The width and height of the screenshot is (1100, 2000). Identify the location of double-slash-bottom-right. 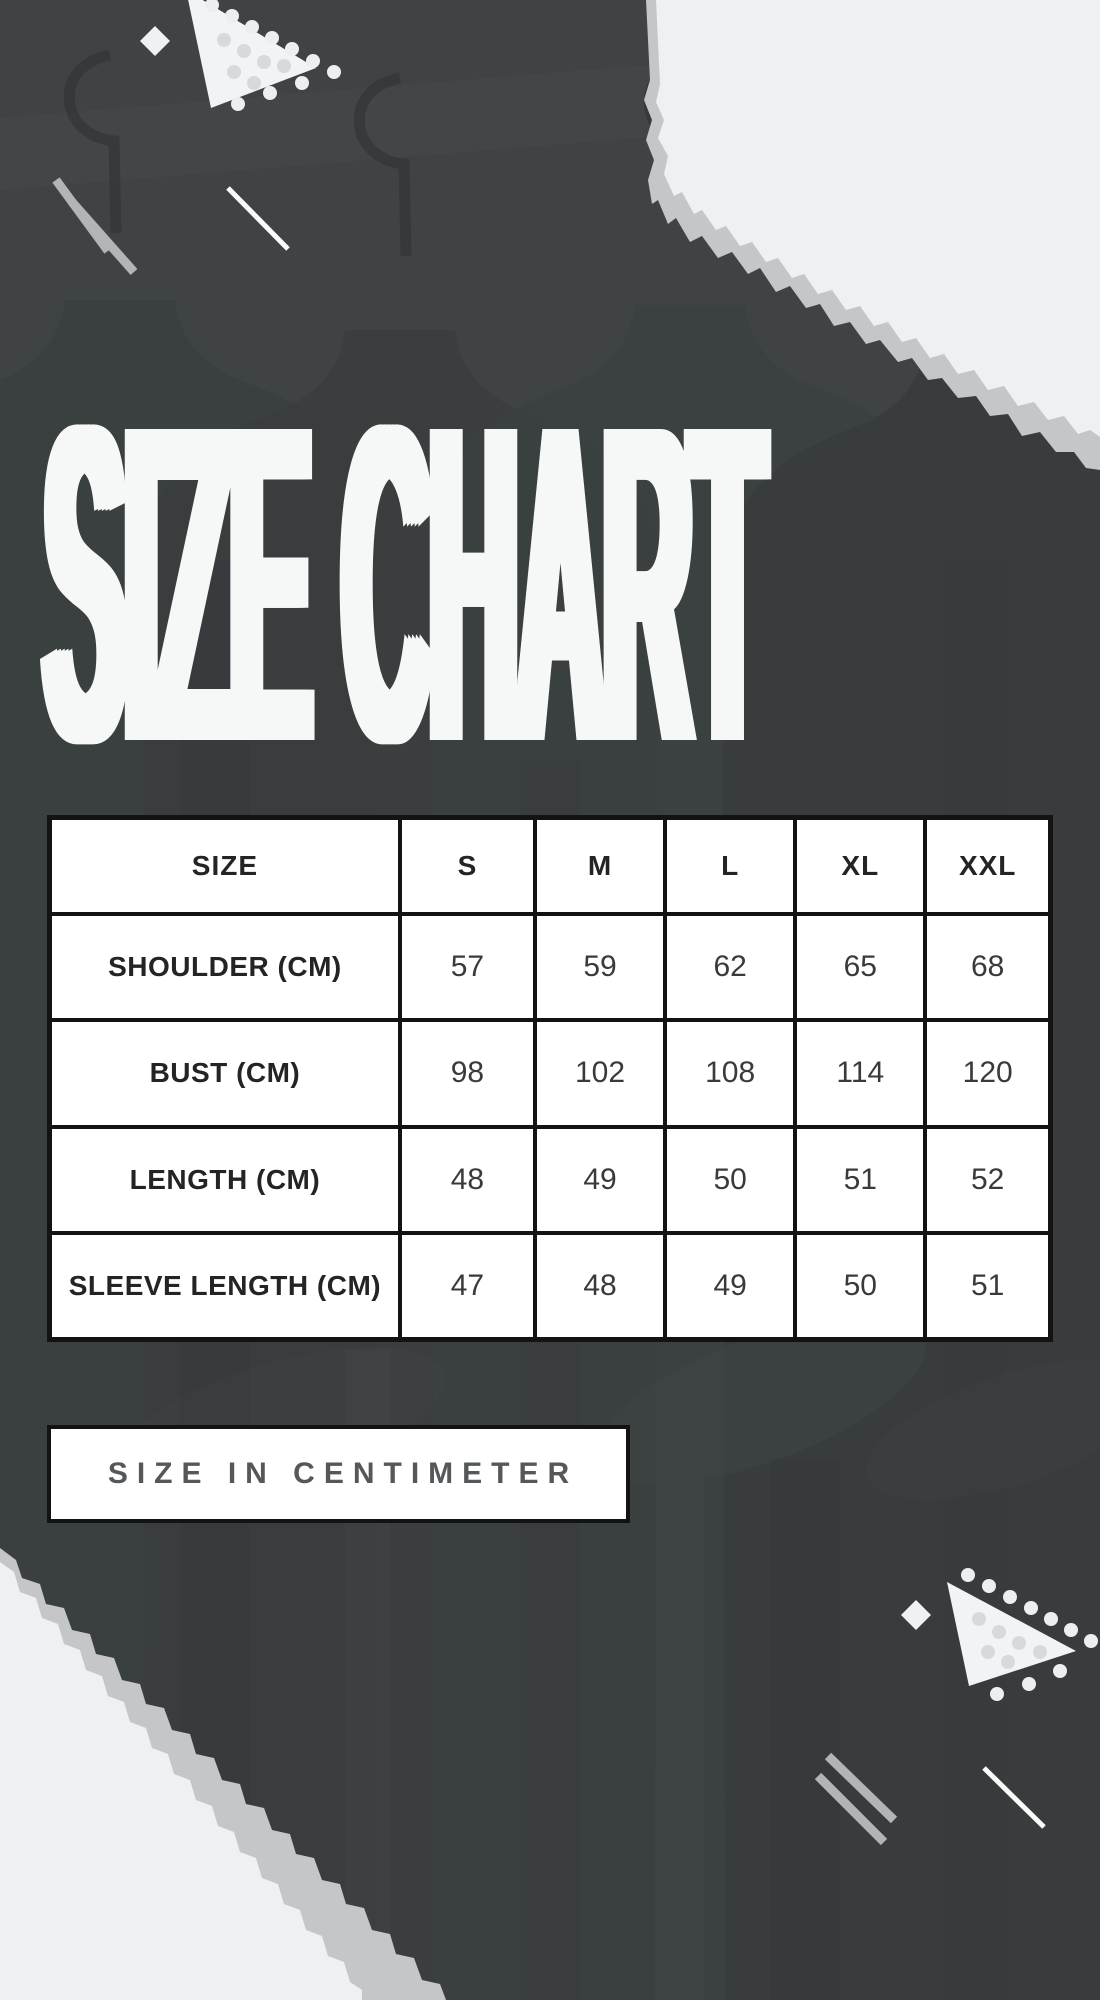
(856, 1799).